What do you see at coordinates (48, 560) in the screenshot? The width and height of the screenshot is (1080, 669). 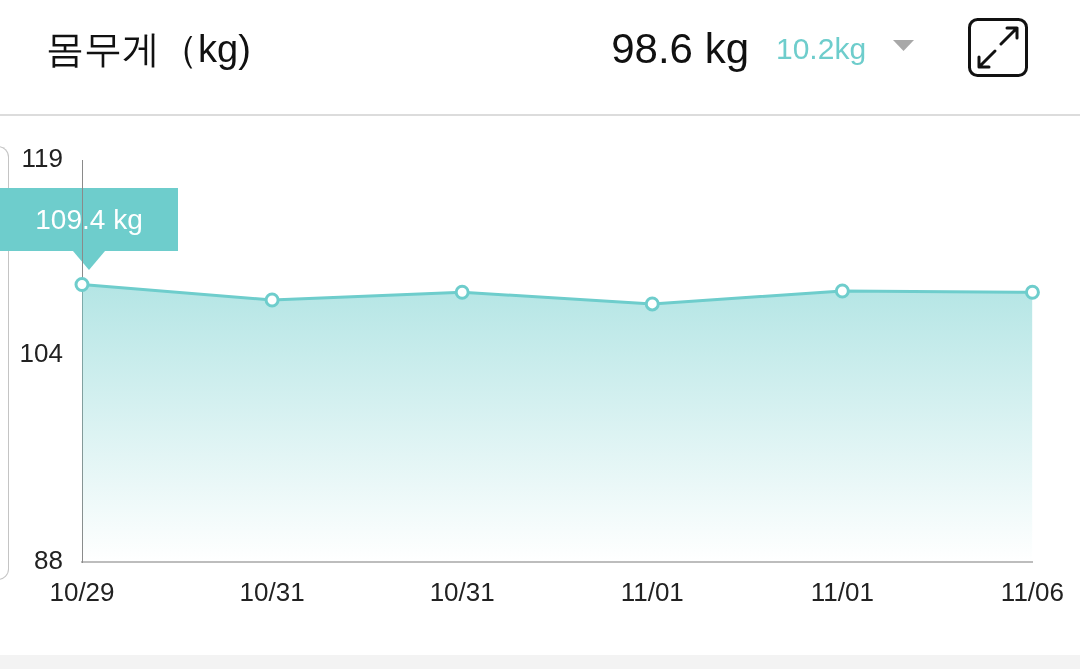 I see `y-tick-label: 88` at bounding box center [48, 560].